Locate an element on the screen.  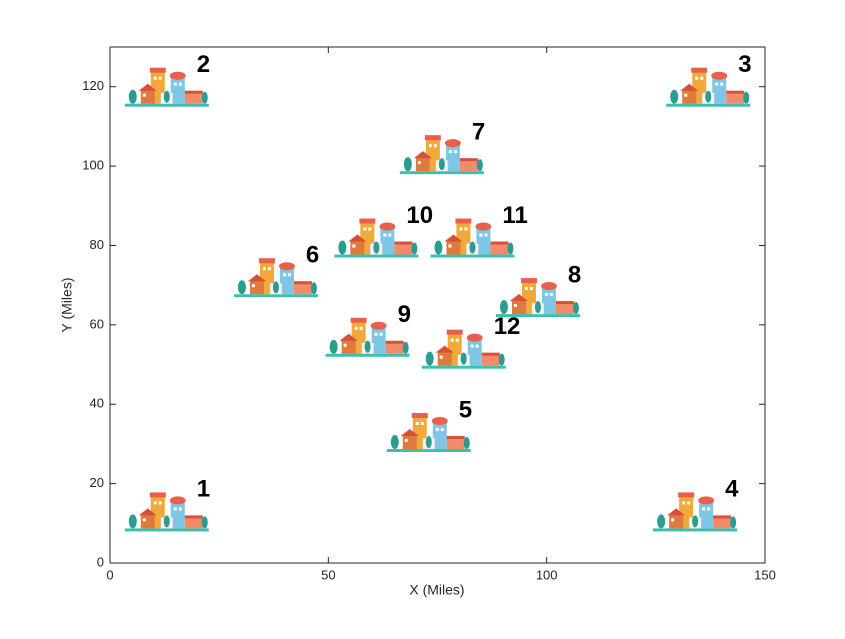
x-tick-label: 100 is located at coordinates (547, 574).